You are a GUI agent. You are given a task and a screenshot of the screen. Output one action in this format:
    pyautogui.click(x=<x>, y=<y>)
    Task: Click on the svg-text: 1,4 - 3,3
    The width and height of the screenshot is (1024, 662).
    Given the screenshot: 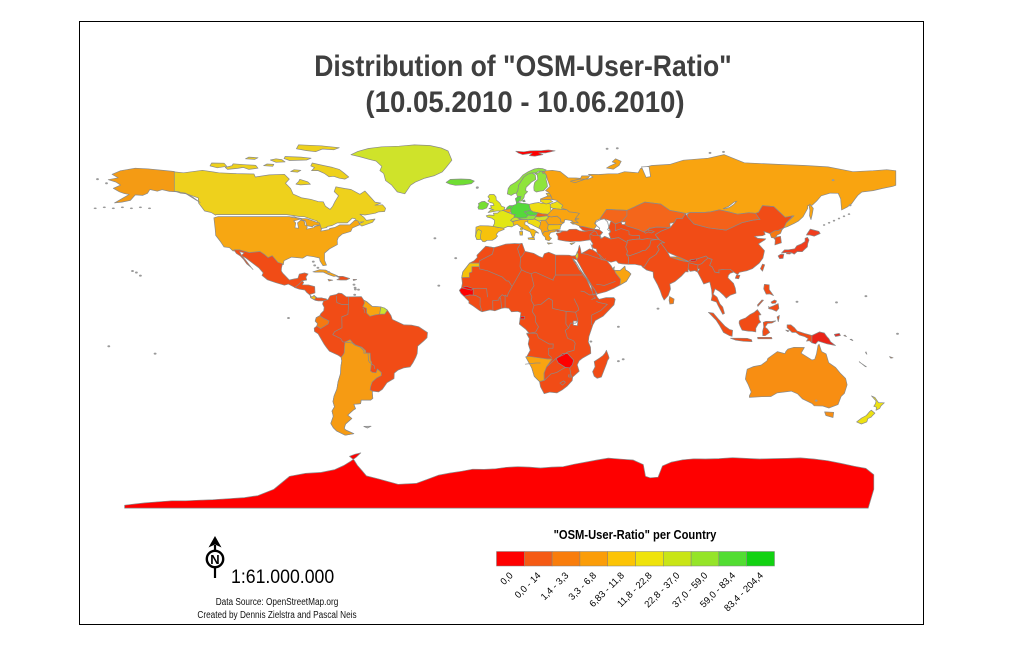 What is the action you would take?
    pyautogui.click(x=555, y=586)
    